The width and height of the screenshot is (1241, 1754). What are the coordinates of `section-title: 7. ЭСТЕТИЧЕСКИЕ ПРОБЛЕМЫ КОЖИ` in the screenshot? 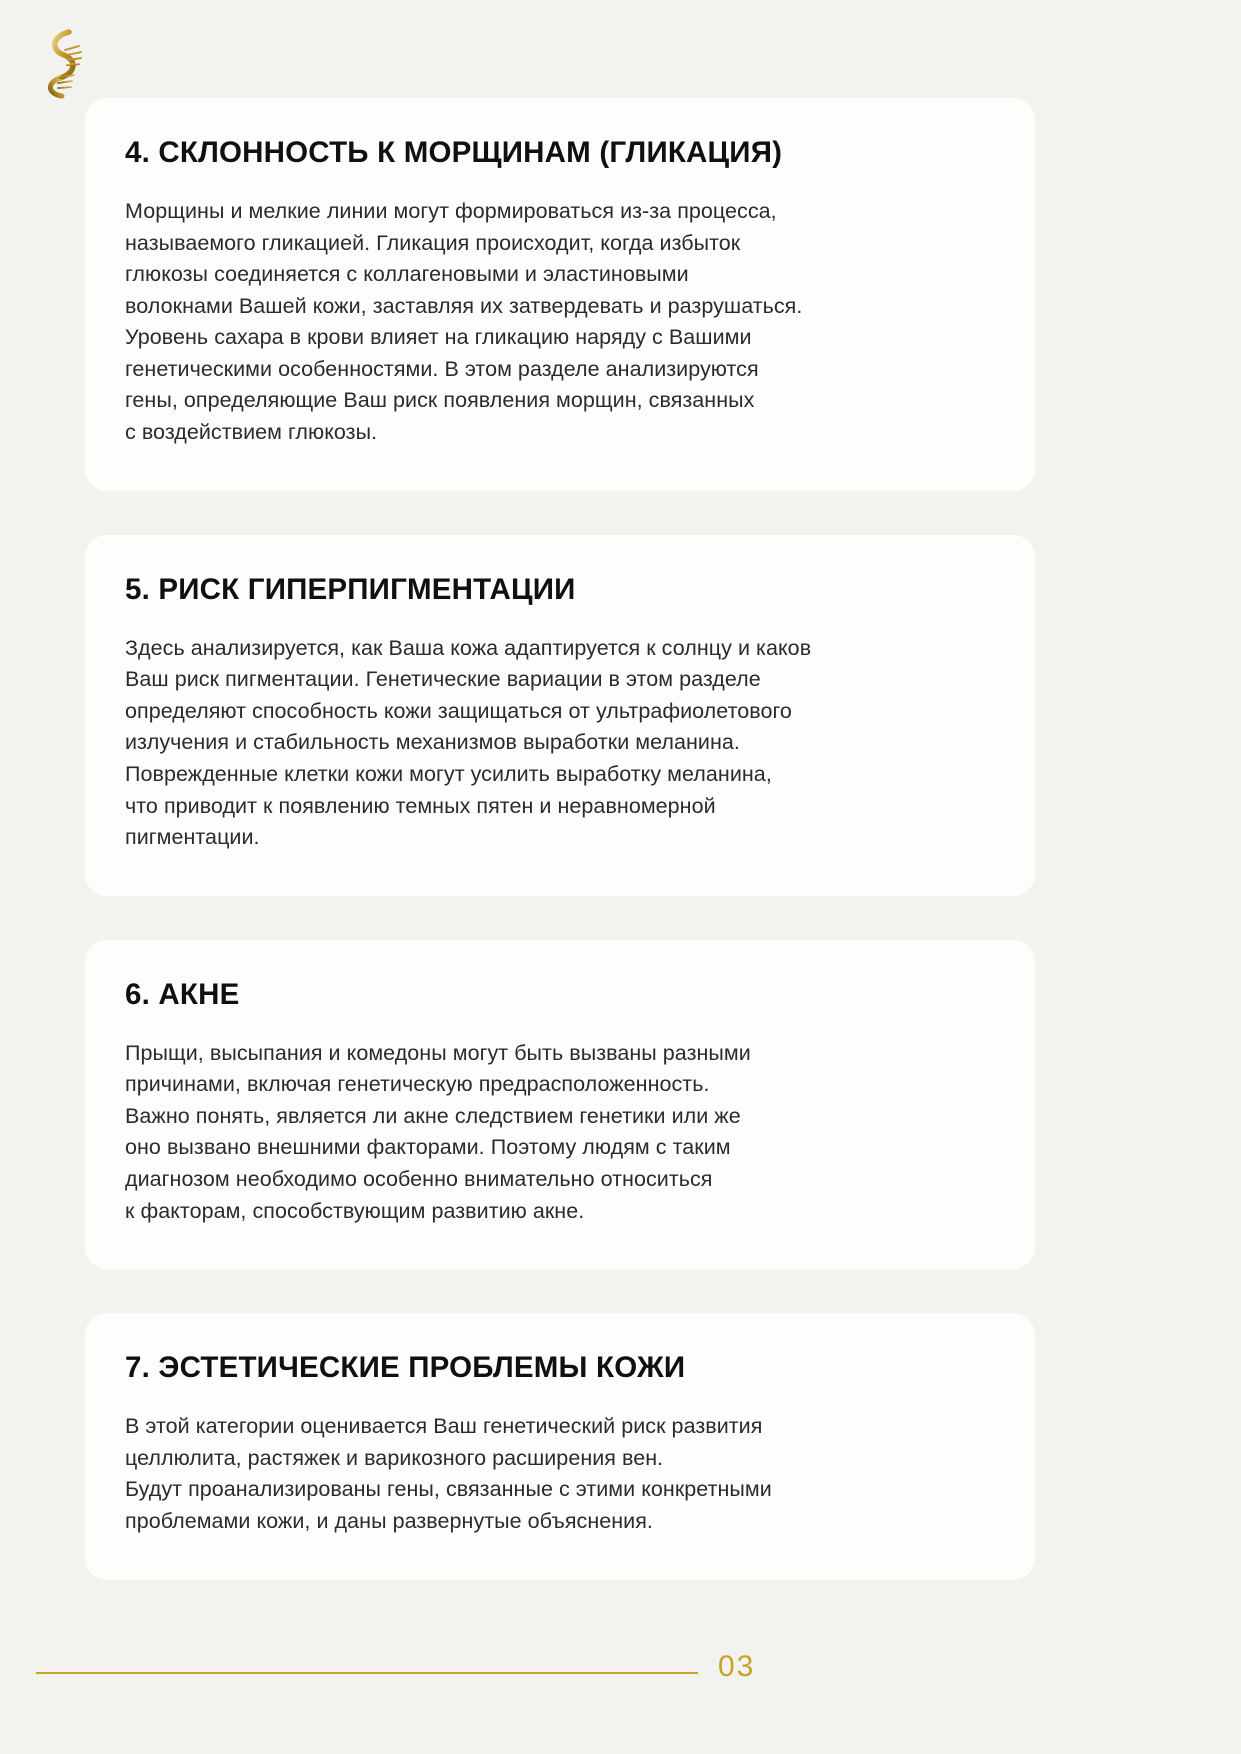 It's located at (405, 1368).